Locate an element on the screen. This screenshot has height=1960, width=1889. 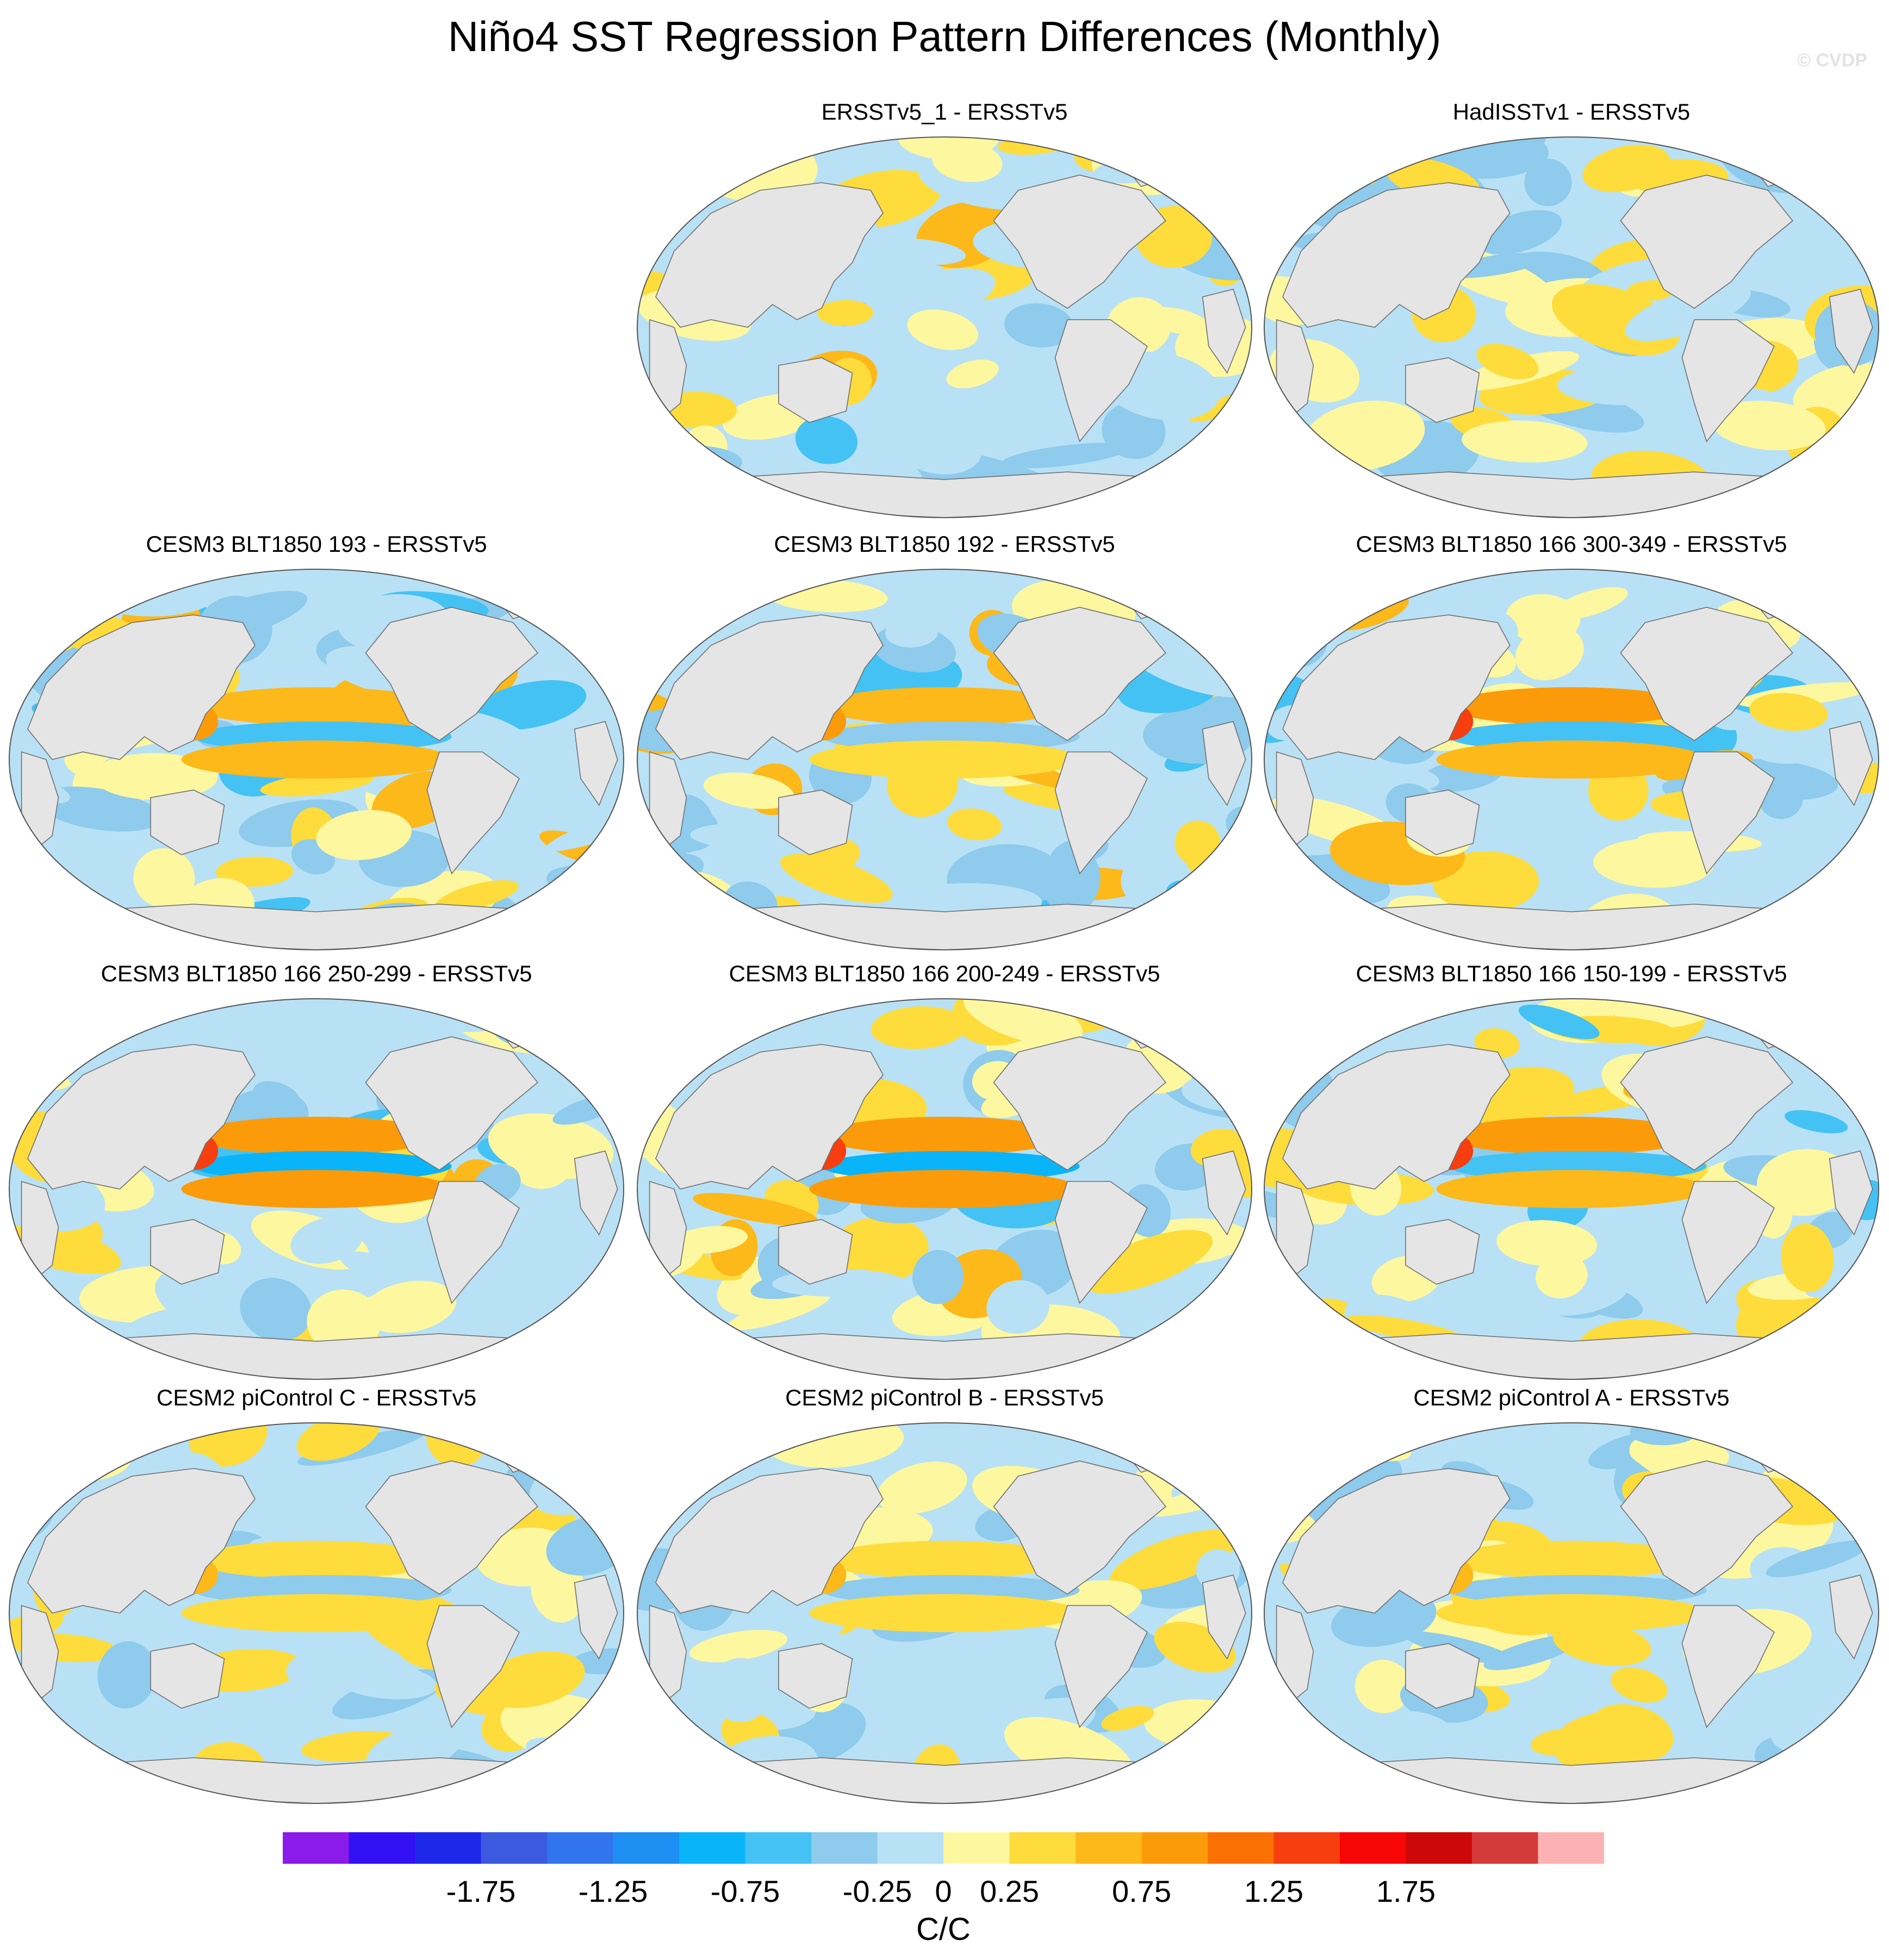
colorbar-tick-label: -0.25 is located at coordinates (877, 1891).